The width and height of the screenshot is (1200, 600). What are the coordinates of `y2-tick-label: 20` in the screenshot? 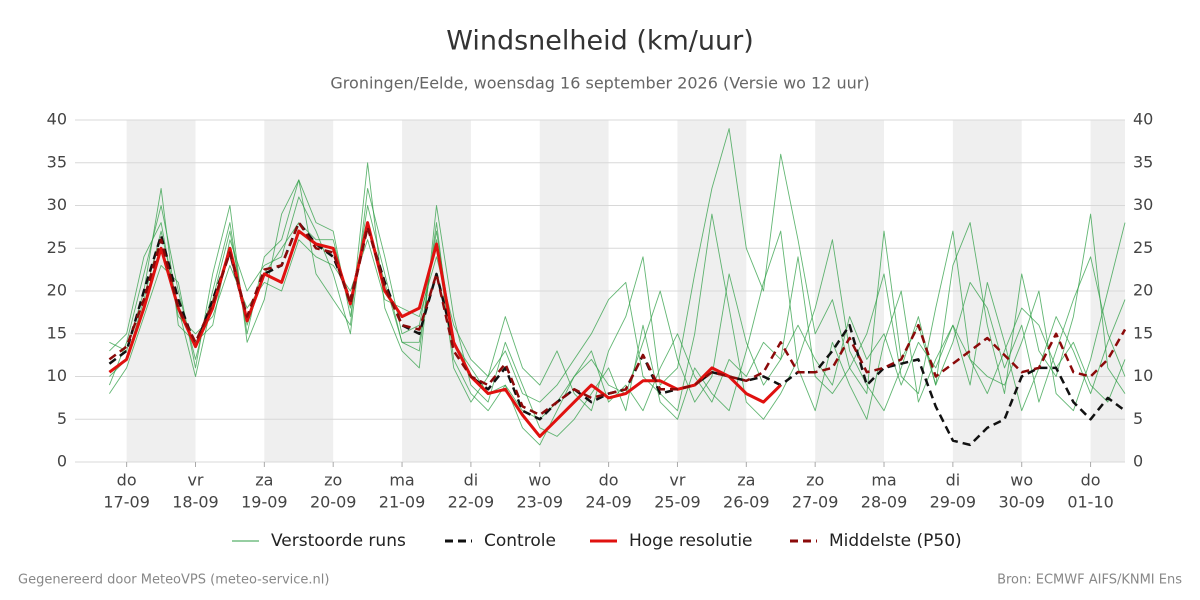 It's located at (1143, 290).